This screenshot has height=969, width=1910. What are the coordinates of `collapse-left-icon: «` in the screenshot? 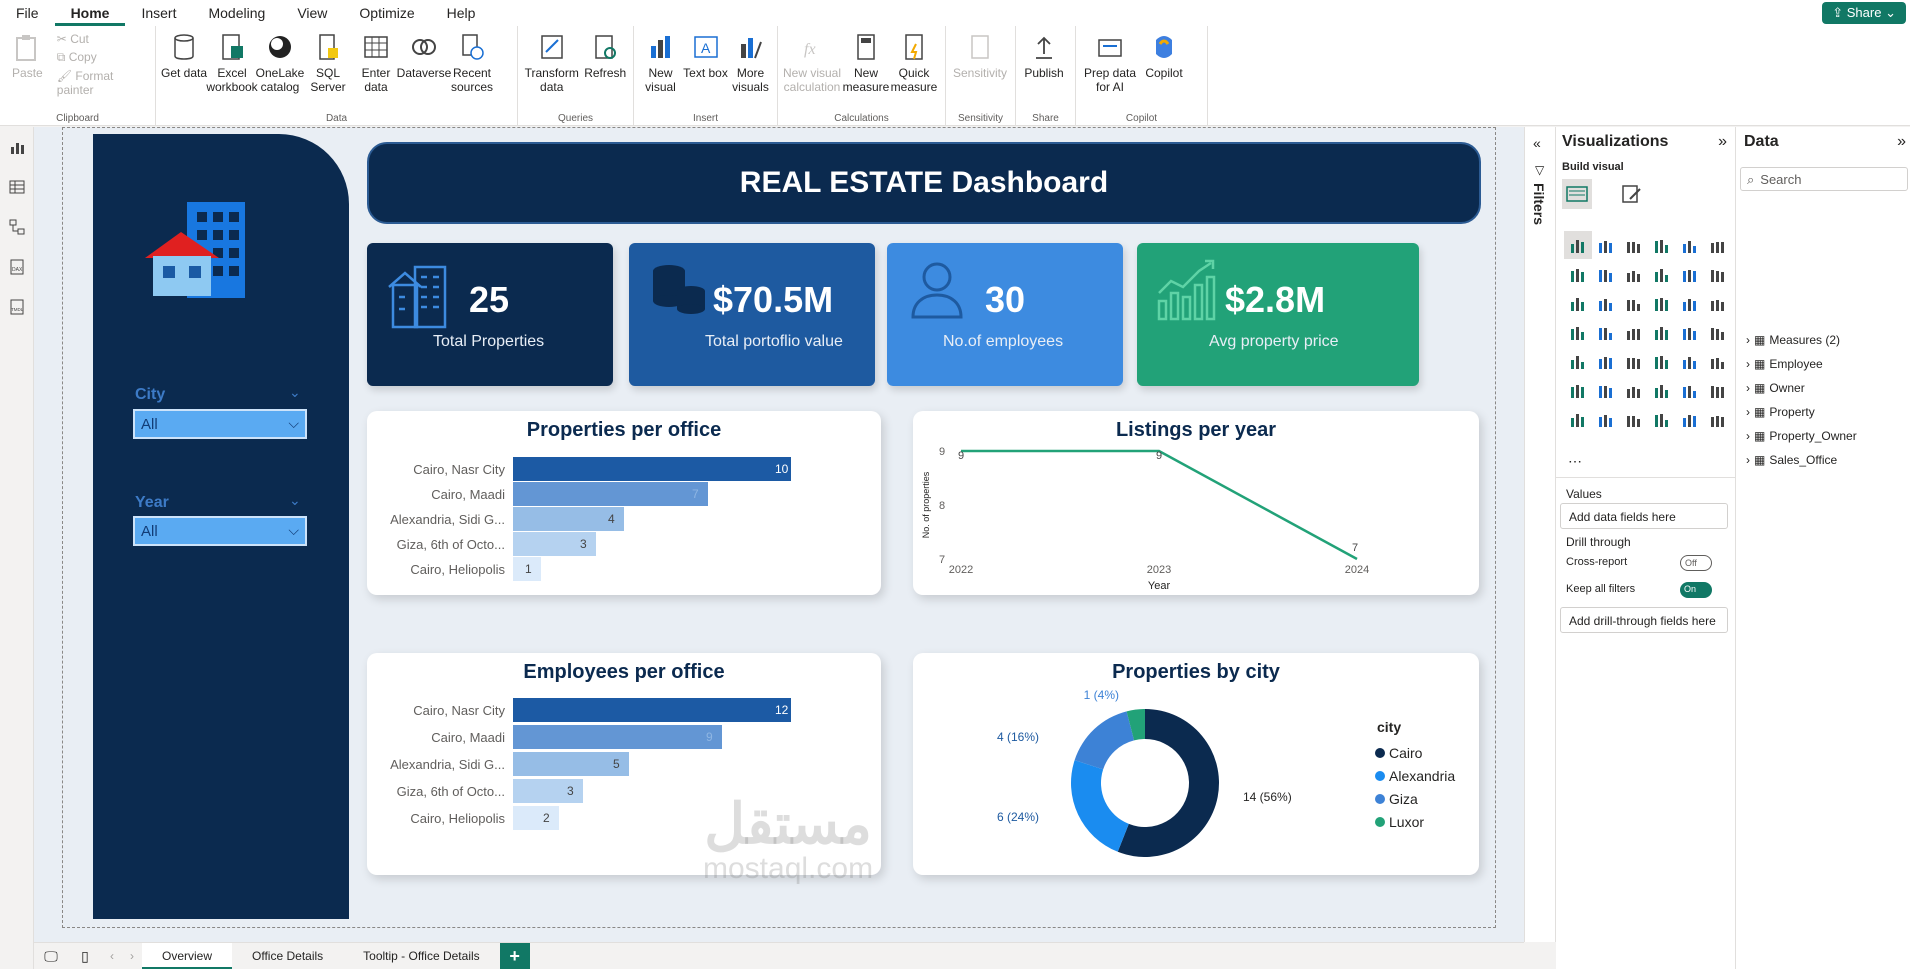 It's located at (1537, 143).